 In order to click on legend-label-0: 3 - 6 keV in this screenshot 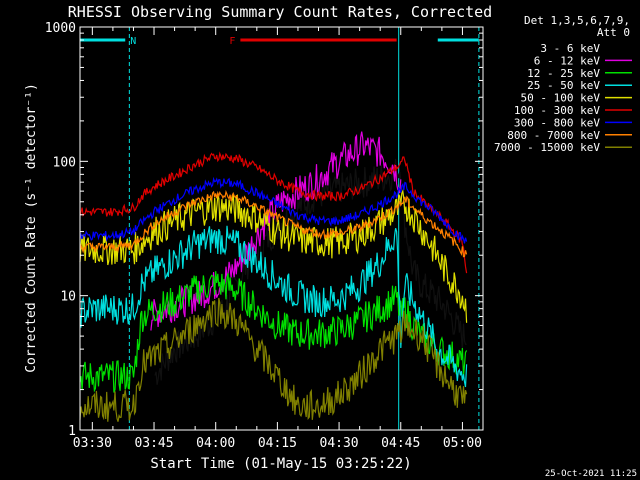, I will do `click(570, 48)`.